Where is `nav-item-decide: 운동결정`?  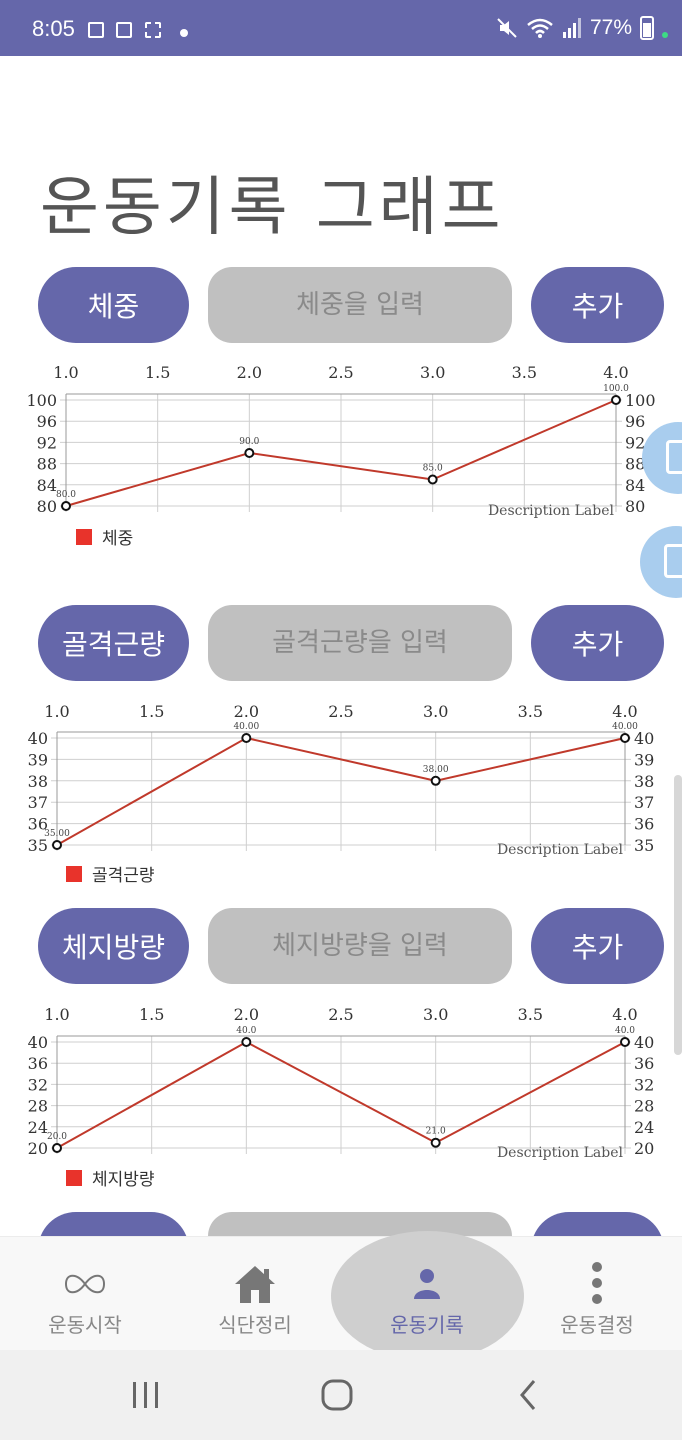
nav-item-decide: 운동결정 is located at coordinates (597, 1294).